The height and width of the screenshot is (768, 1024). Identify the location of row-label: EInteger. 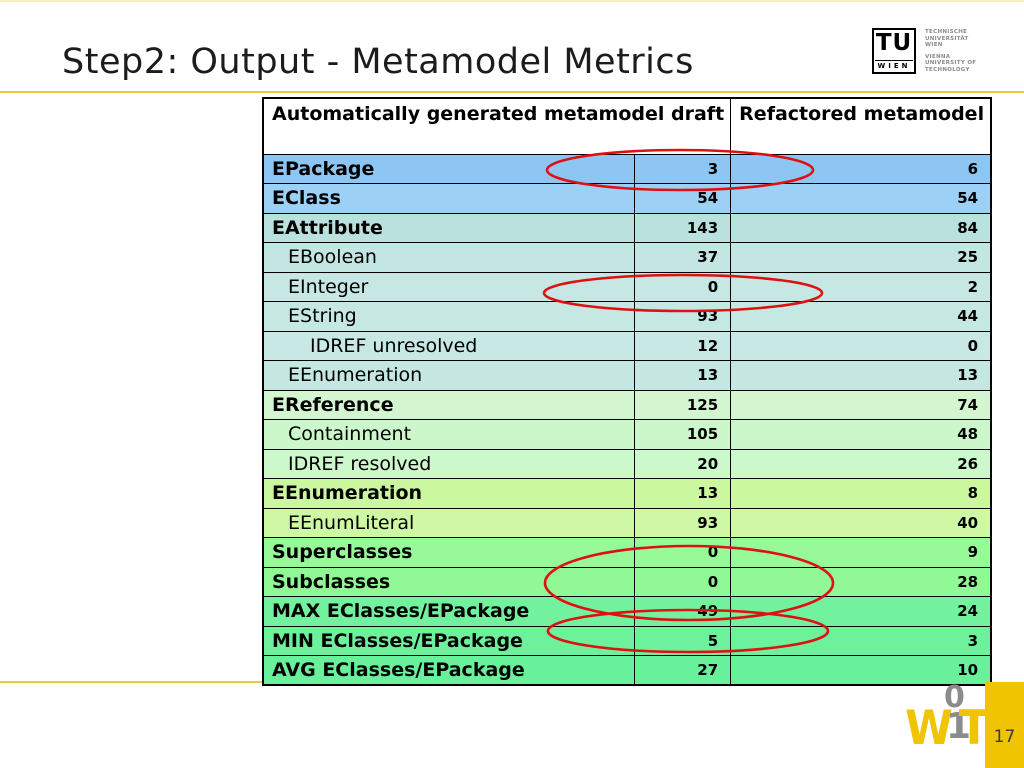
(449, 286).